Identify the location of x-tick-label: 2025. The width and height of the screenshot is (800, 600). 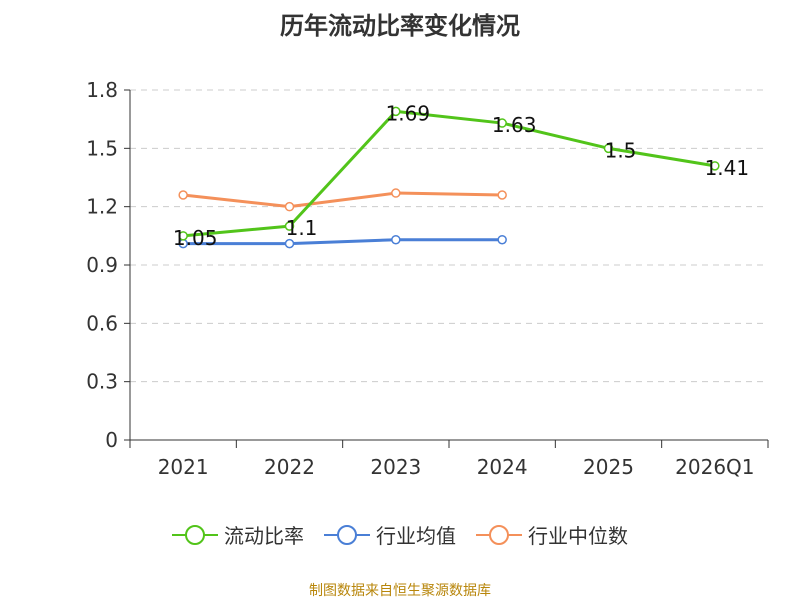
(608, 467).